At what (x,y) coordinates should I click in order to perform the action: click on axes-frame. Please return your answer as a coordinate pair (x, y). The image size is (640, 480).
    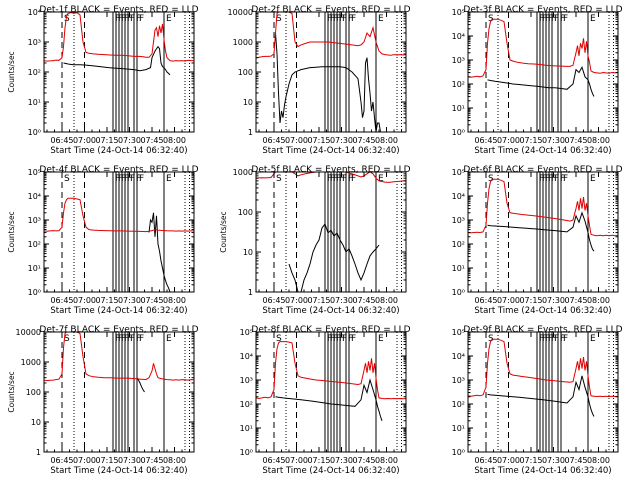
    Looking at the image, I should click on (331, 392).